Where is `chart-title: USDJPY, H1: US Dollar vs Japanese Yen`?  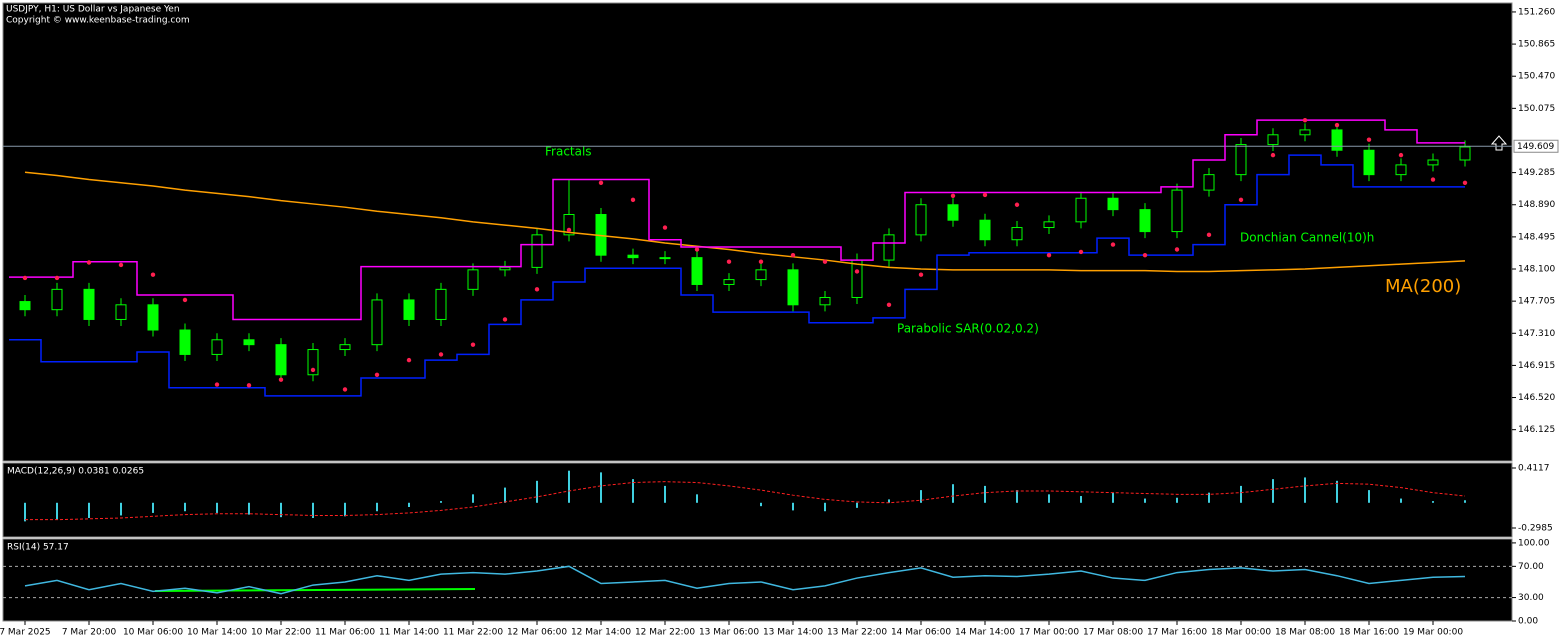
chart-title: USDJPY, H1: US Dollar vs Japanese Yen is located at coordinates (93, 10).